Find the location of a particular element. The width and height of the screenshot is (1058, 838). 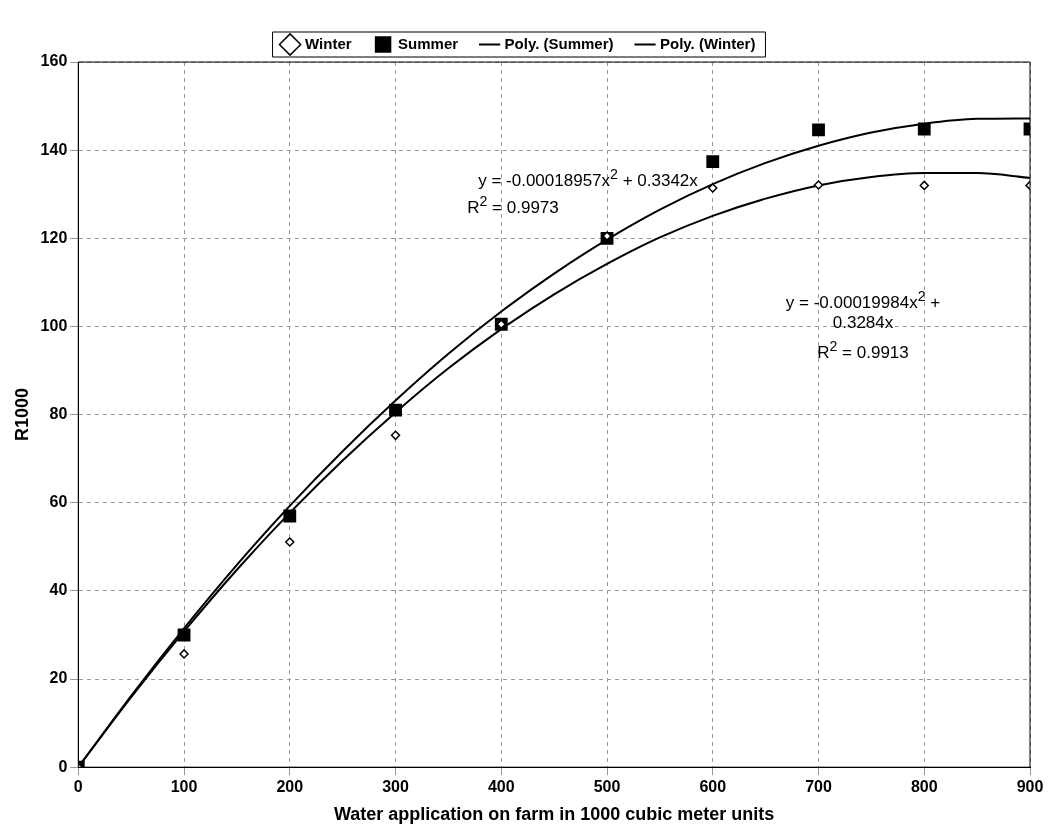

text: y = -0.00019984x$^{2}$ + 0.3284x is located at coordinates (863, 310).